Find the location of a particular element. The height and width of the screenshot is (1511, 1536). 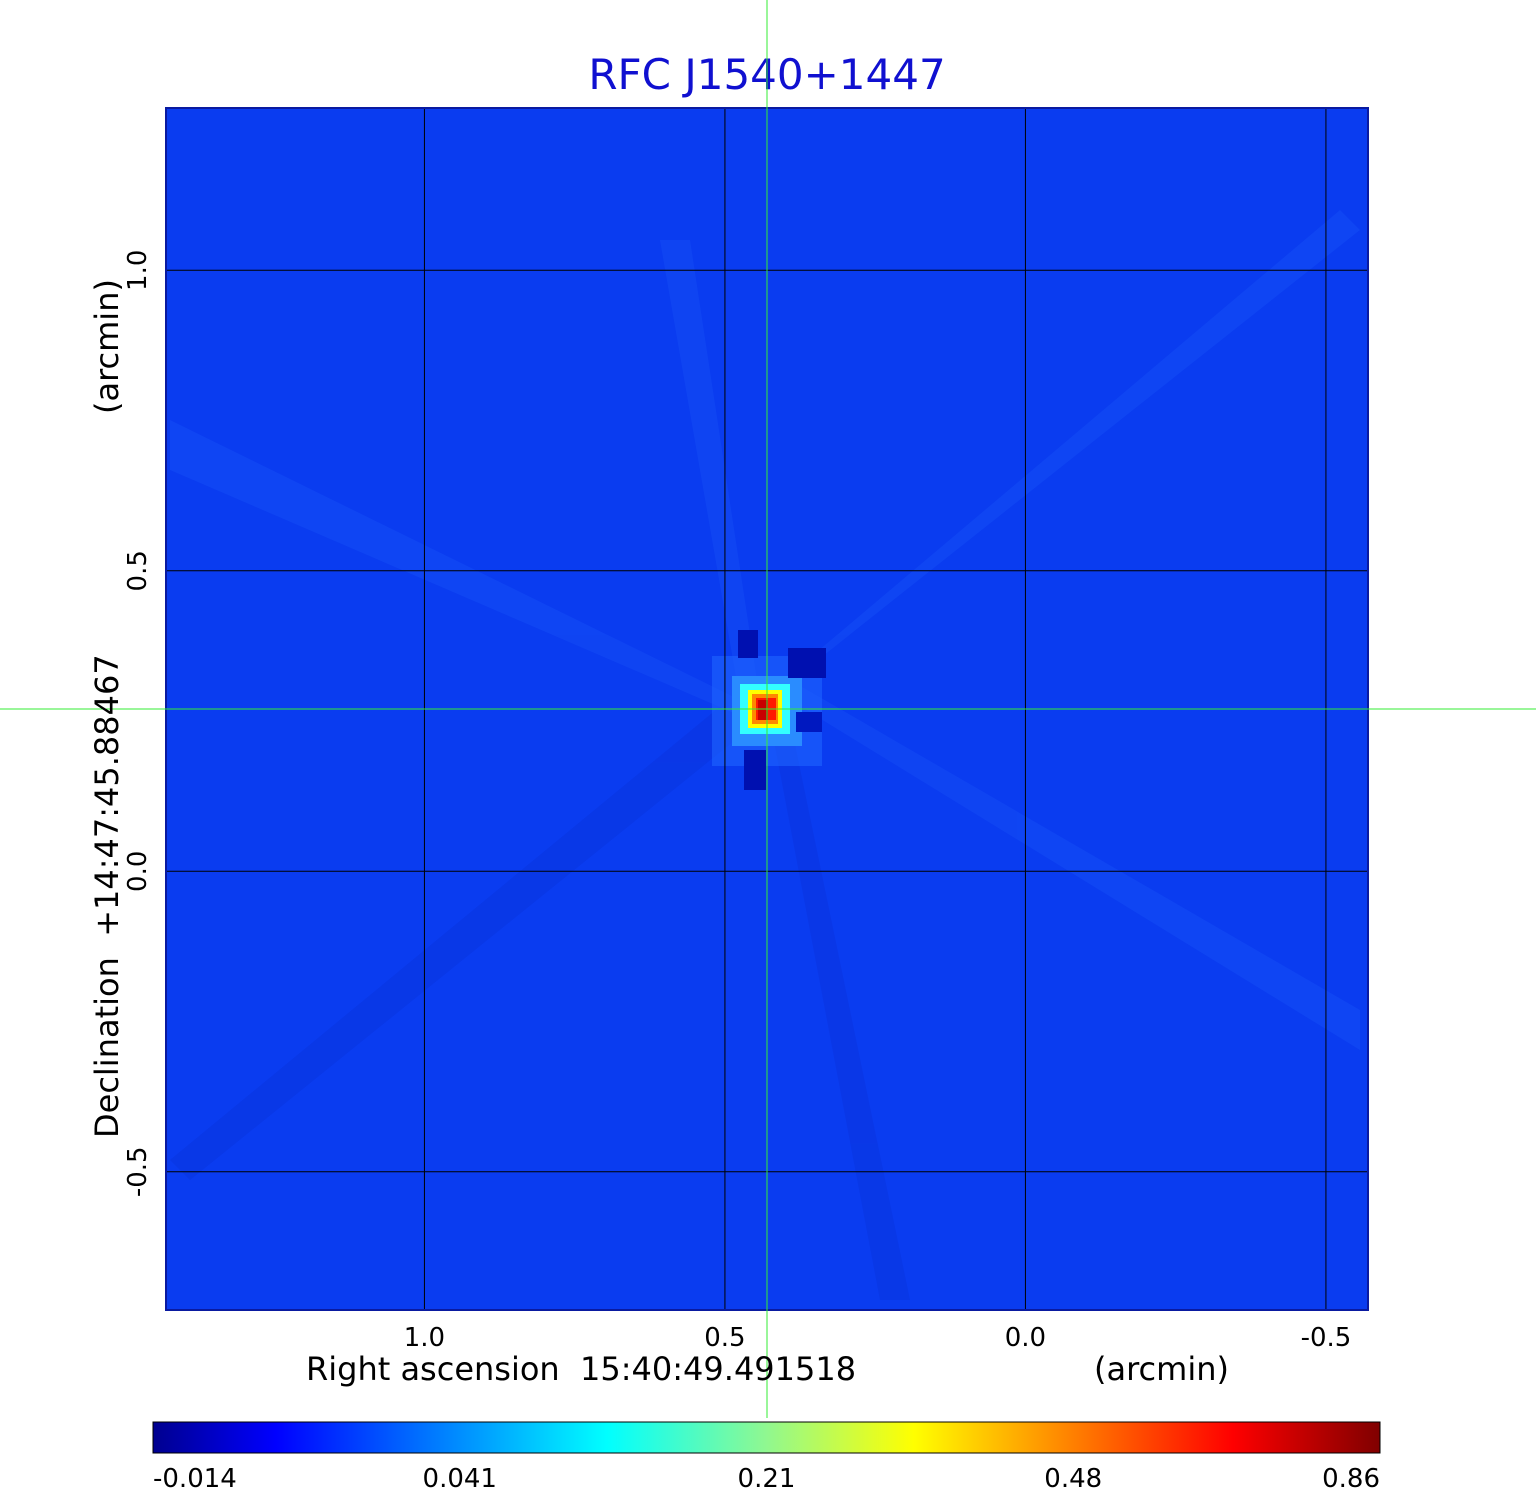

colorbar: -0.014 0.041 0.21 0.48 0.86 is located at coordinates (766, 1457).